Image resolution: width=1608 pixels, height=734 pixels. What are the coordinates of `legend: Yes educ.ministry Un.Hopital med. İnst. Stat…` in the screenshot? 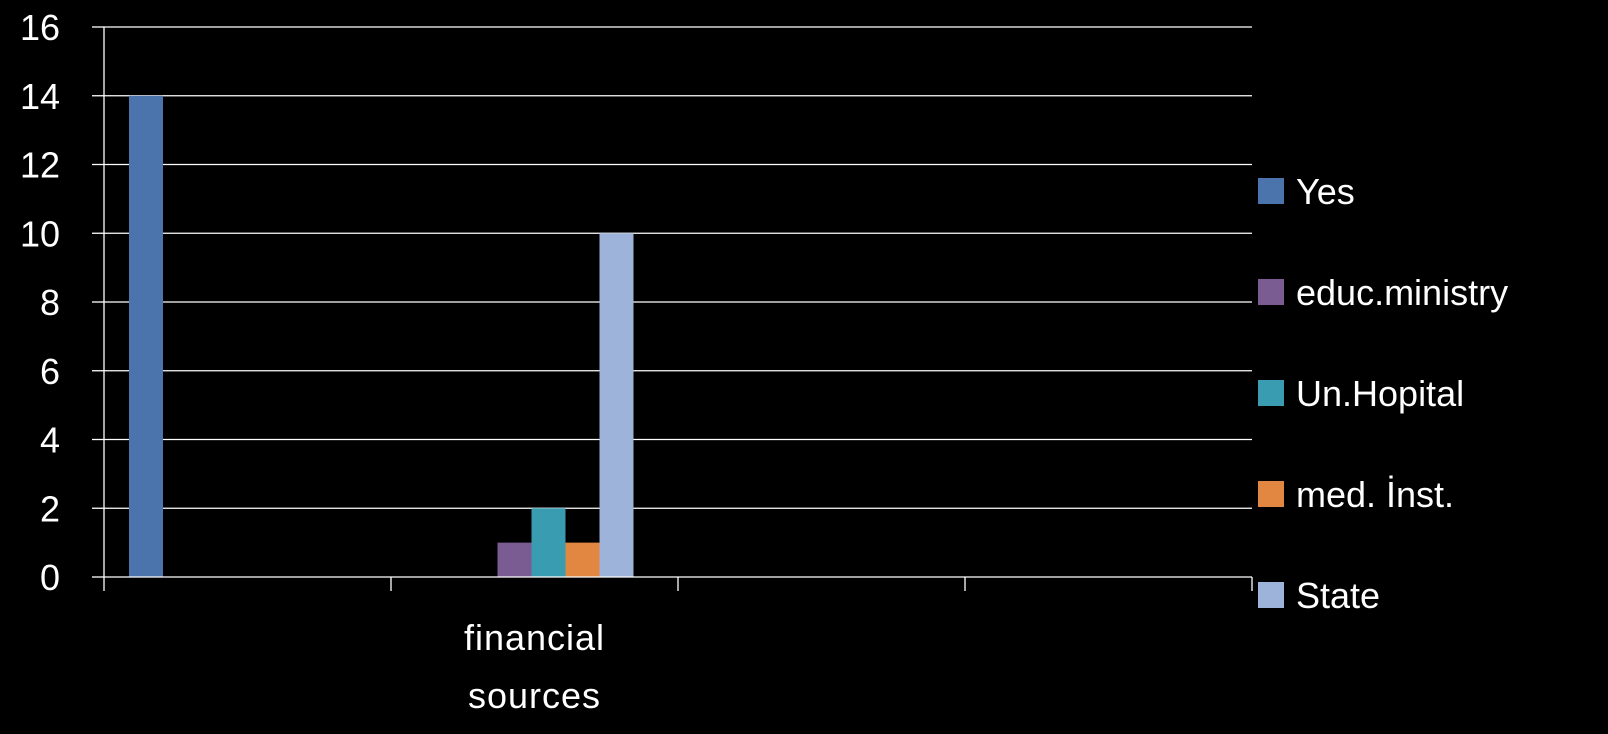 It's located at (1383, 393).